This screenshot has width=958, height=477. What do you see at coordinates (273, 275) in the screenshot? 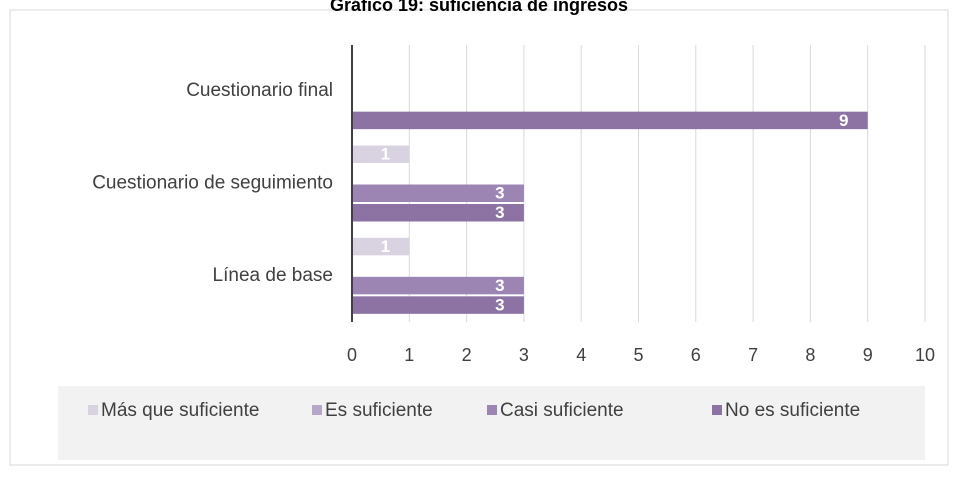
I see `y-tick-label: Línea de base` at bounding box center [273, 275].